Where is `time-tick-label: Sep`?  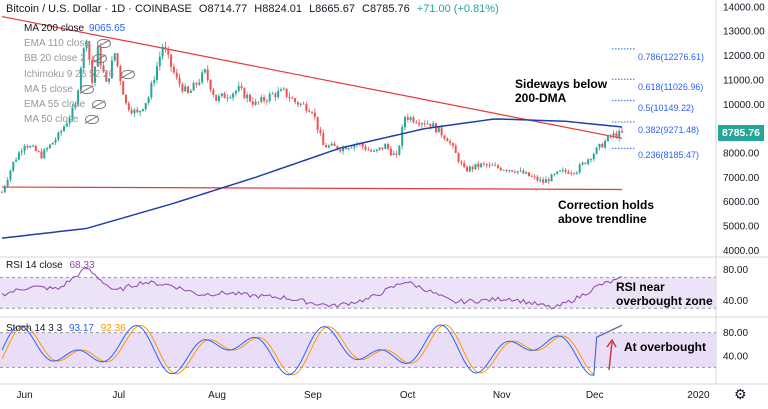 time-tick-label: Sep is located at coordinates (313, 395).